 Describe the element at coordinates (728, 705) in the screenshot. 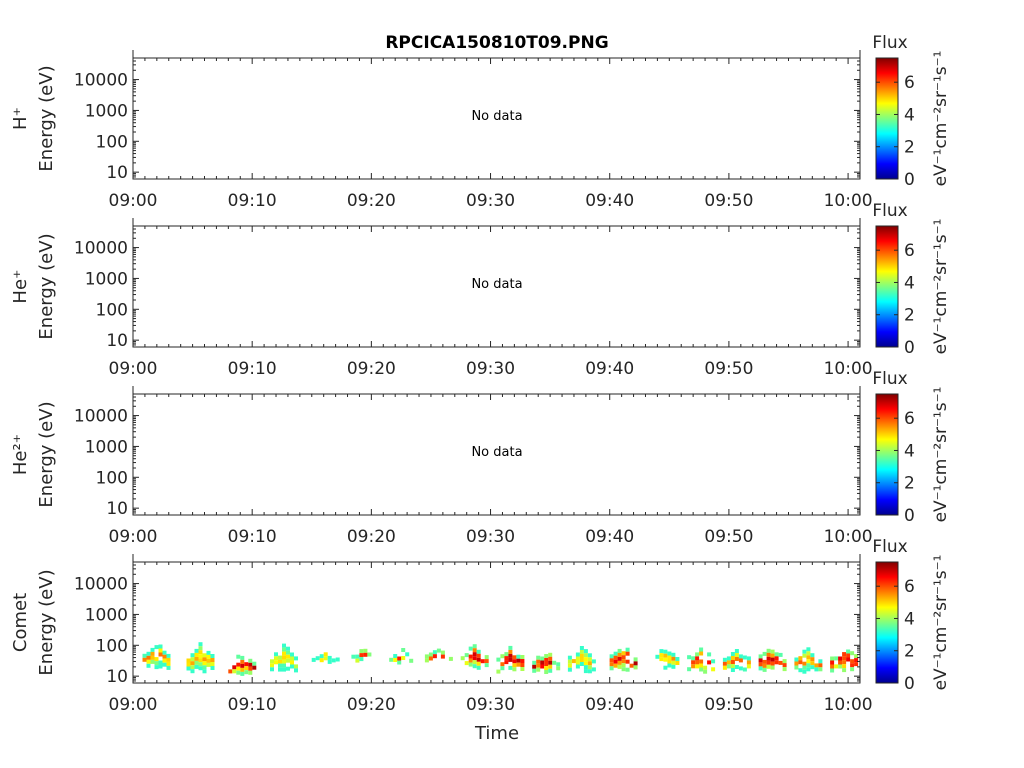

I see `x-tick-label: 09:50` at that location.